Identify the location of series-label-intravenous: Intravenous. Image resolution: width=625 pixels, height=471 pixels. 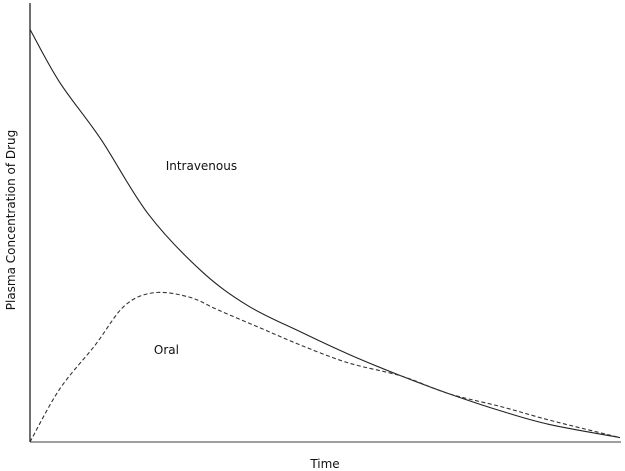
(201, 166).